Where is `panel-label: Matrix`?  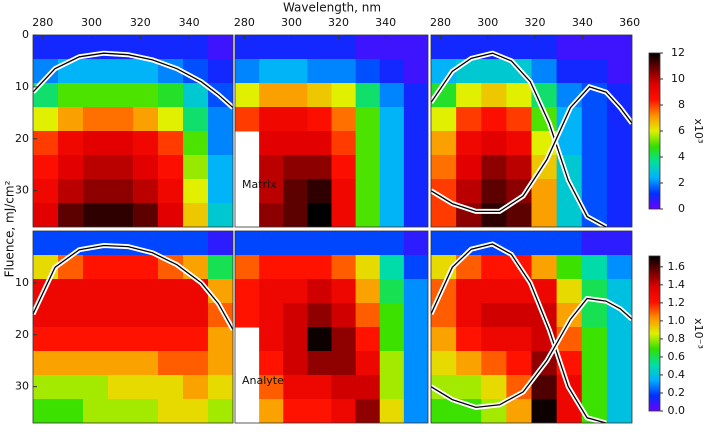
panel-label: Matrix is located at coordinates (259, 184).